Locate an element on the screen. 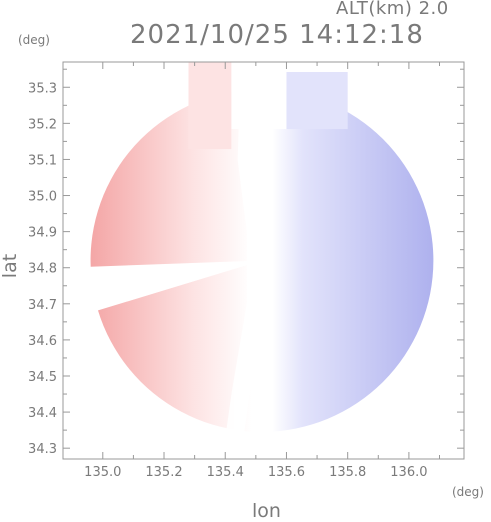 The width and height of the screenshot is (491, 522). x-tick-label: 135.6 is located at coordinates (286, 472).